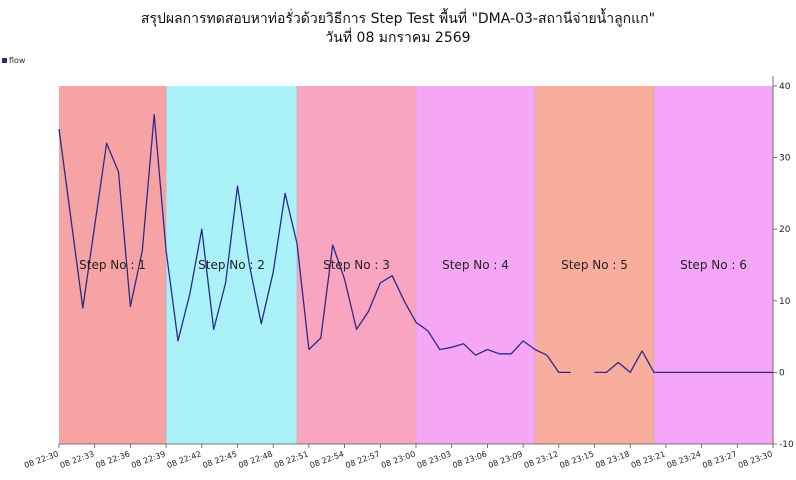 The height and width of the screenshot is (480, 796). I want to click on x-tick-label: 08 23:18, so click(612, 459).